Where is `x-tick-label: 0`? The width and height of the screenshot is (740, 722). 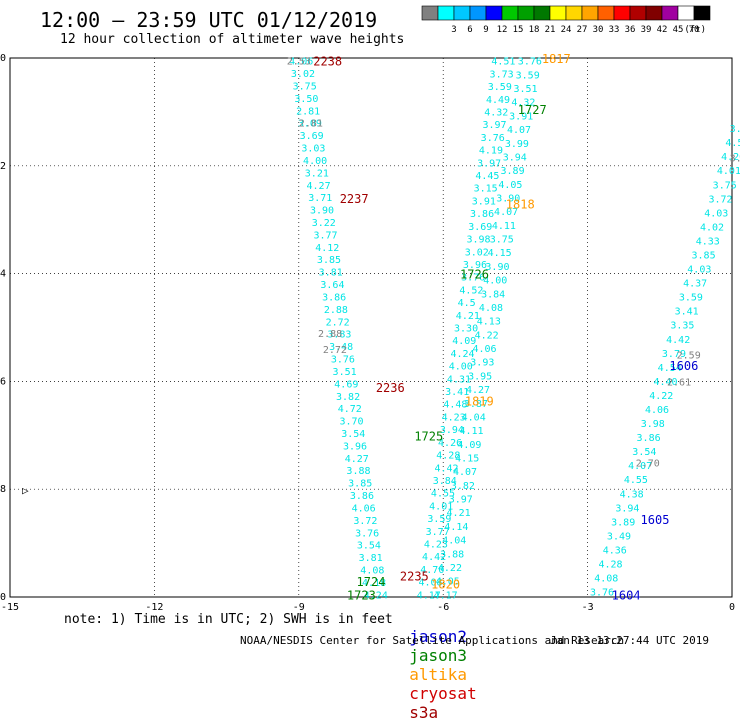 x-tick-label: 0 is located at coordinates (732, 607).